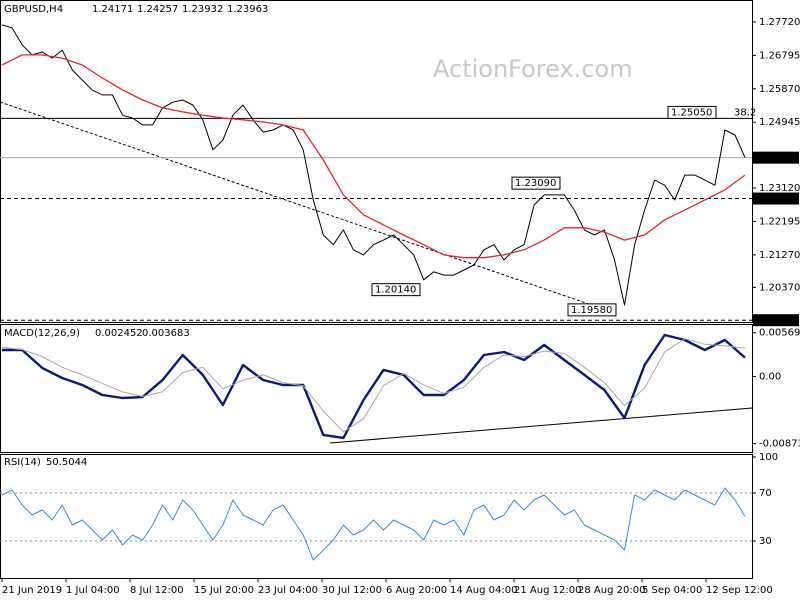 Image resolution: width=800 pixels, height=600 pixels. What do you see at coordinates (416, 590) in the screenshot?
I see `x-tick-label: 6 Aug 20:00` at bounding box center [416, 590].